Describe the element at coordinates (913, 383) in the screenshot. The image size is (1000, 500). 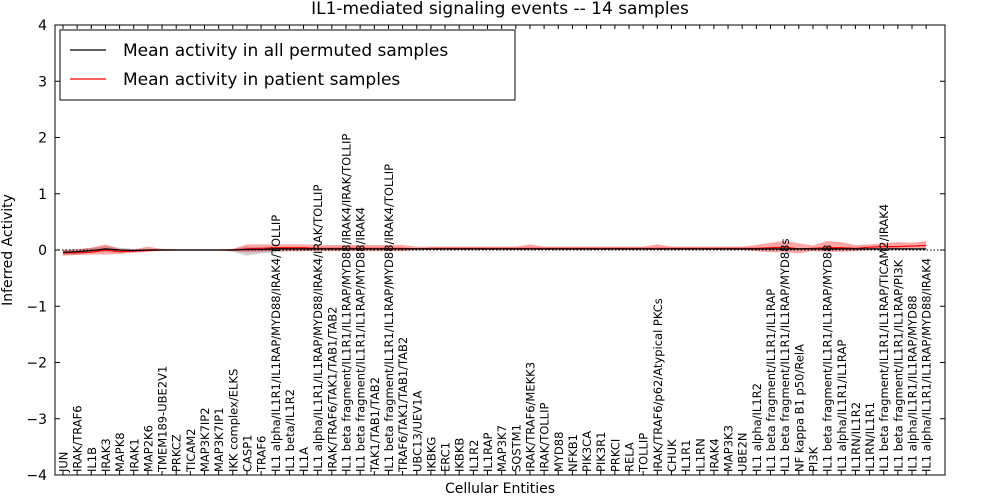
I see `x-tick-label: IL1 alpha/IL1R1/IL1RAP/MYD88` at that location.